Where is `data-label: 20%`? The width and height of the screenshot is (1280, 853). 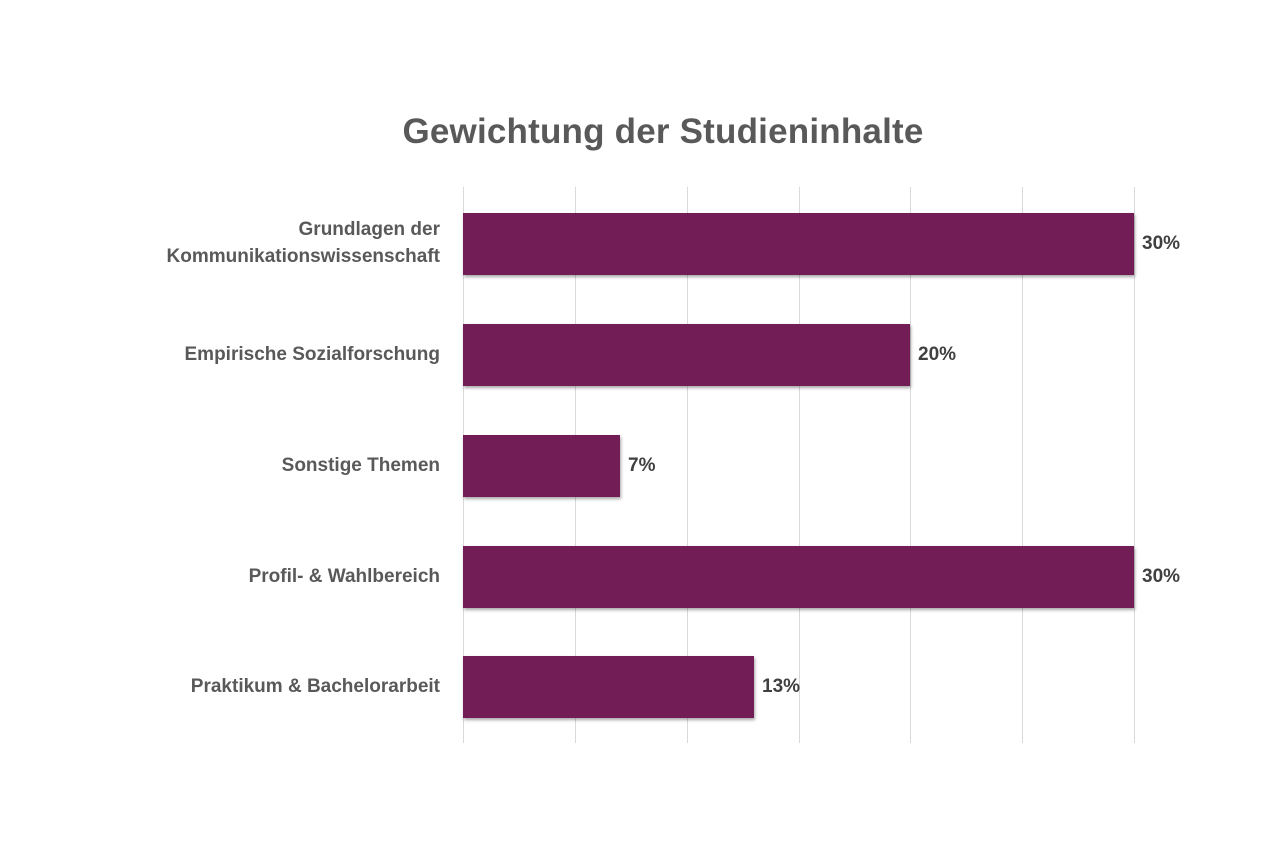 data-label: 20% is located at coordinates (937, 354).